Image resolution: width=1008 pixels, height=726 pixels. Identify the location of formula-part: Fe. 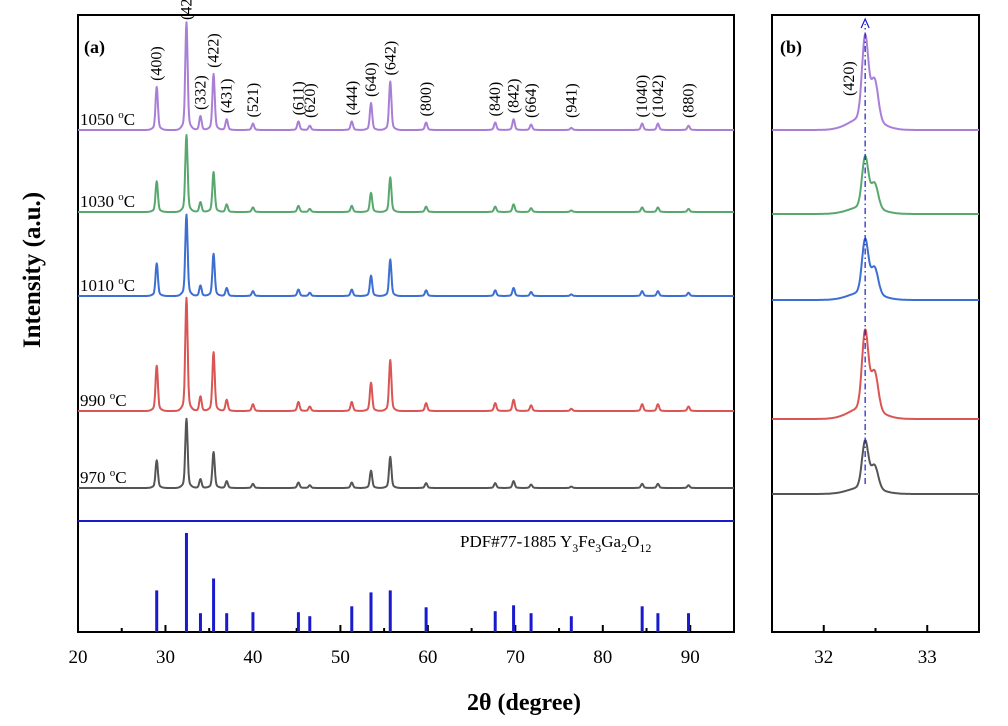
(586, 541).